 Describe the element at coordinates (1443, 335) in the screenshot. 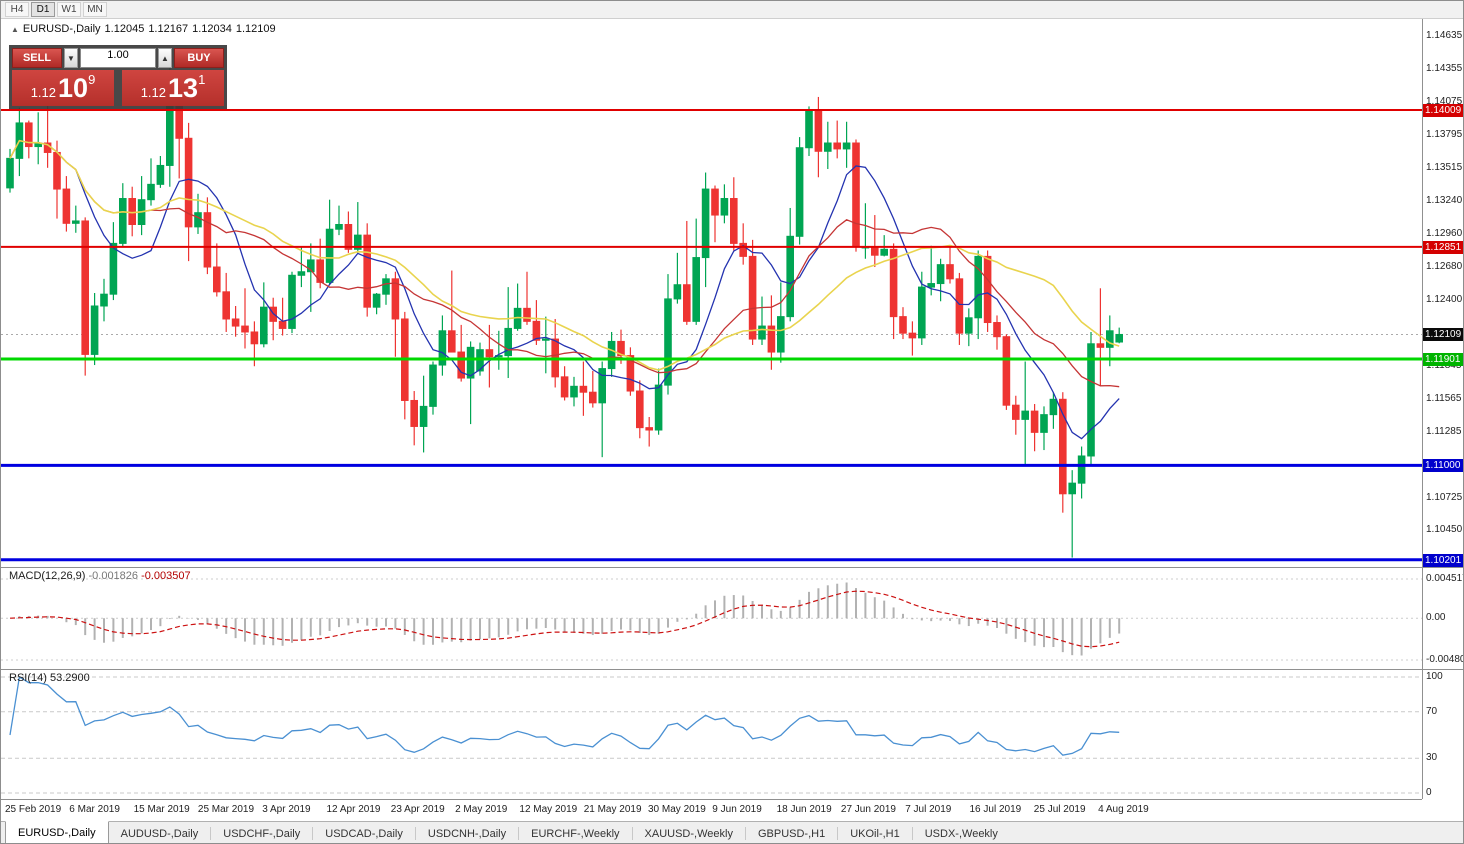

I see `current-price-badge: 1.12109` at that location.